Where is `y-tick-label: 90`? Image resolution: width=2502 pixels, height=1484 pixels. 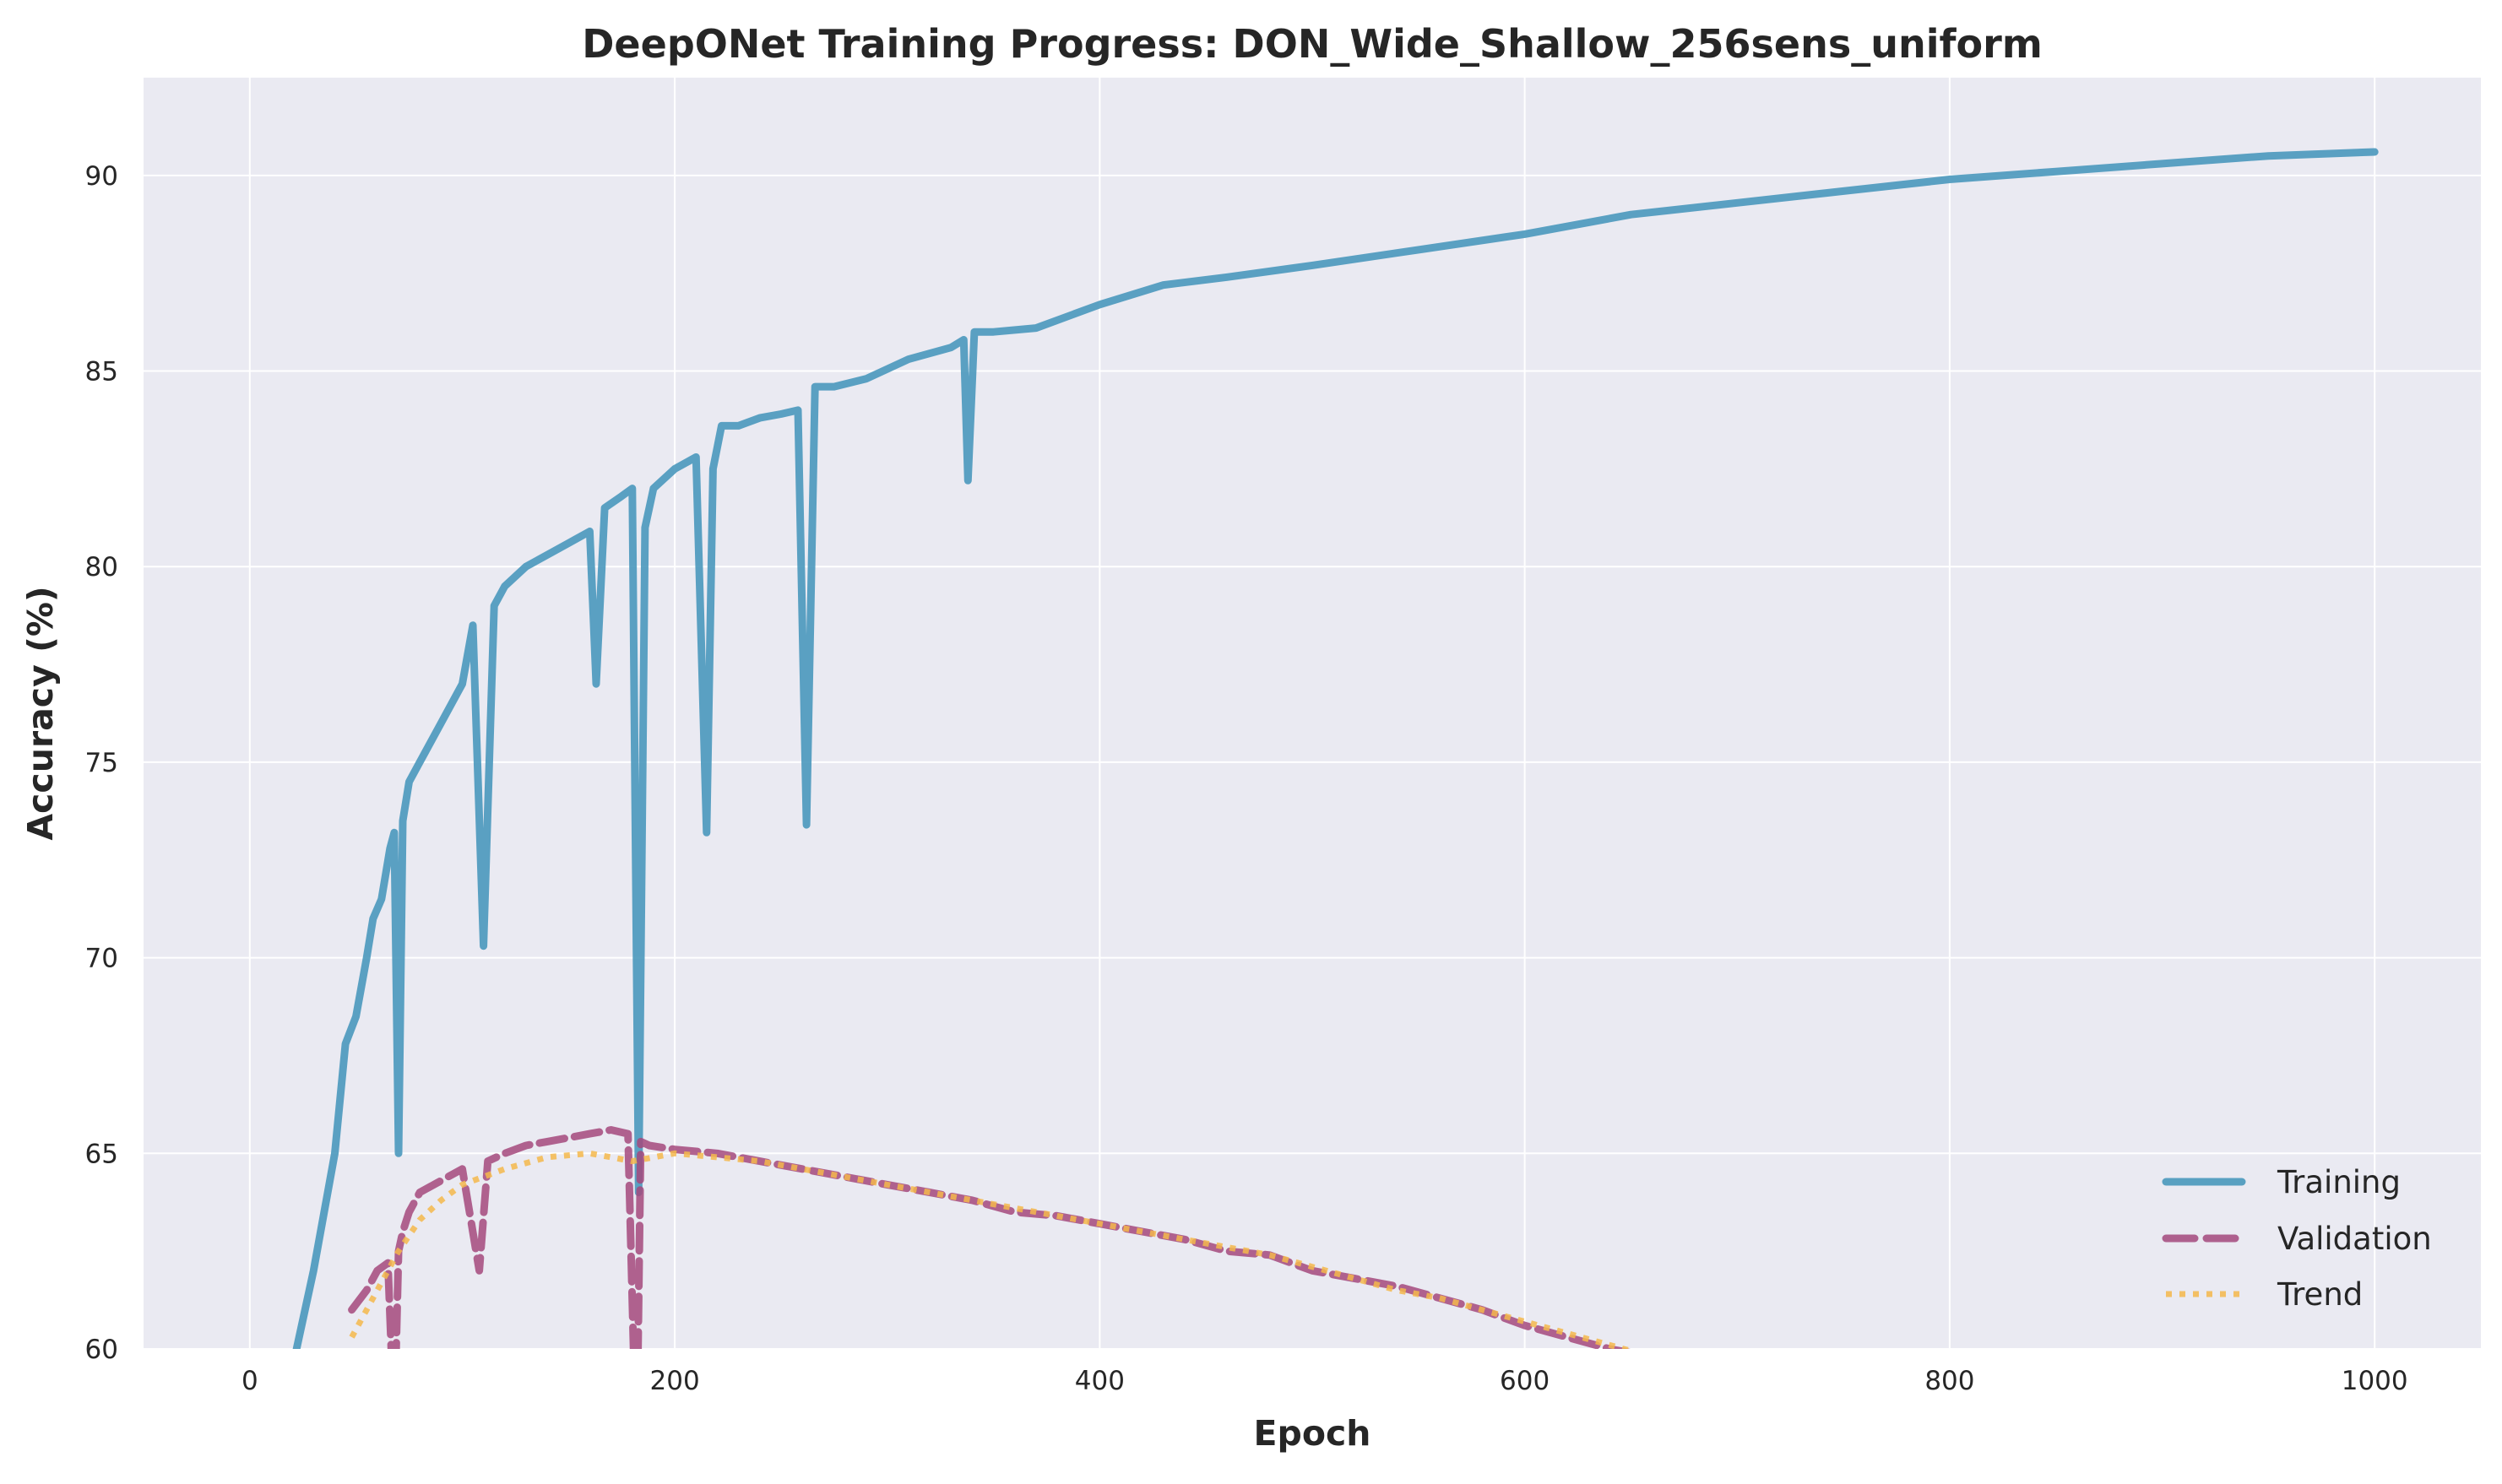 y-tick-label: 90 is located at coordinates (101, 176).